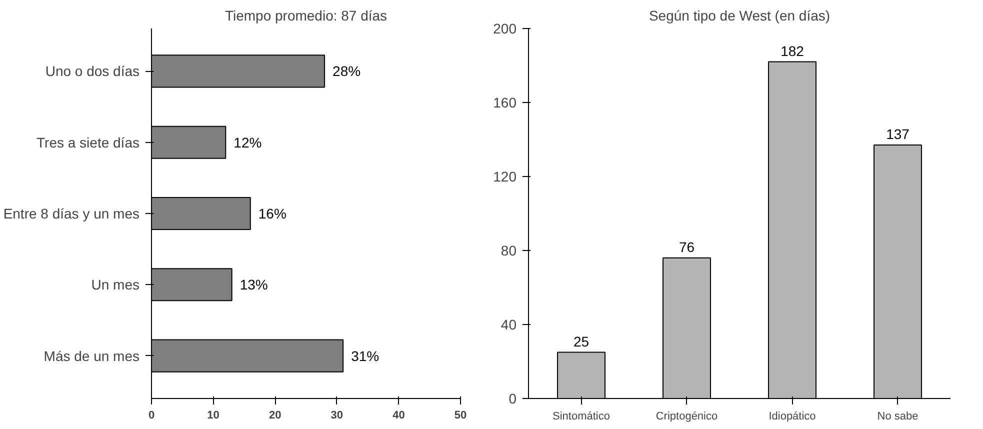 The width and height of the screenshot is (983, 429). What do you see at coordinates (92, 356) in the screenshot?
I see `y-tick-label: Más de un mes` at bounding box center [92, 356].